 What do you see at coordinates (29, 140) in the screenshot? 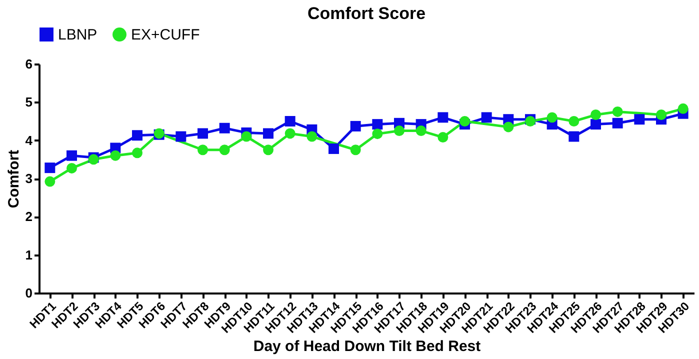
I see `y-tick-label: 4` at bounding box center [29, 140].